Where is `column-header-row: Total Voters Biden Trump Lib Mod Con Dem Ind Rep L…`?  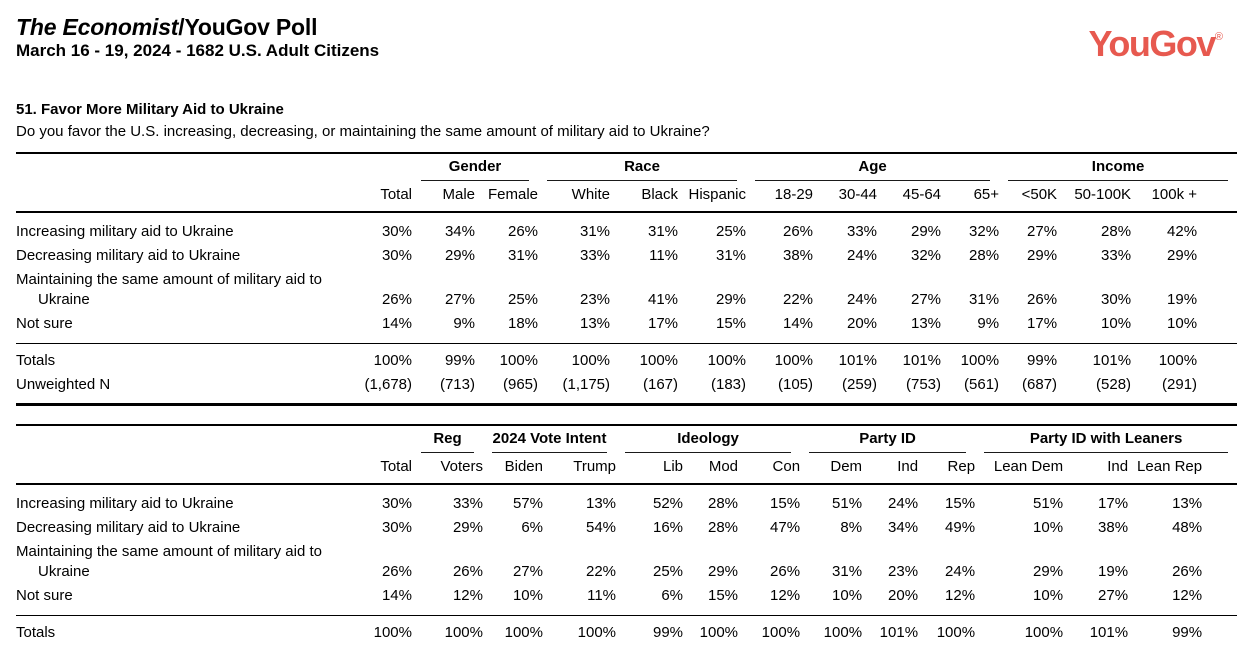 column-header-row: Total Voters Biden Trump Lib Mod Con Dem Ind Rep L… is located at coordinates (627, 469).